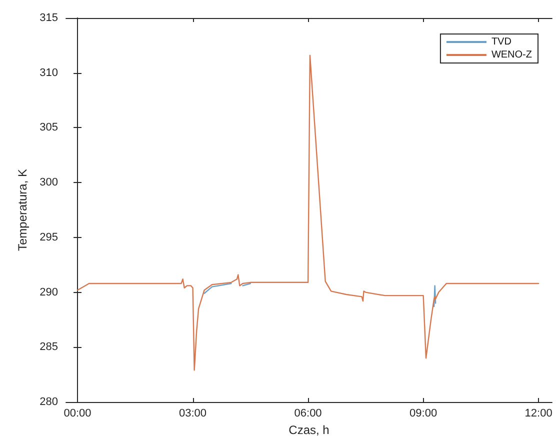  I want to click on y-tick-label: 305, so click(49, 128).